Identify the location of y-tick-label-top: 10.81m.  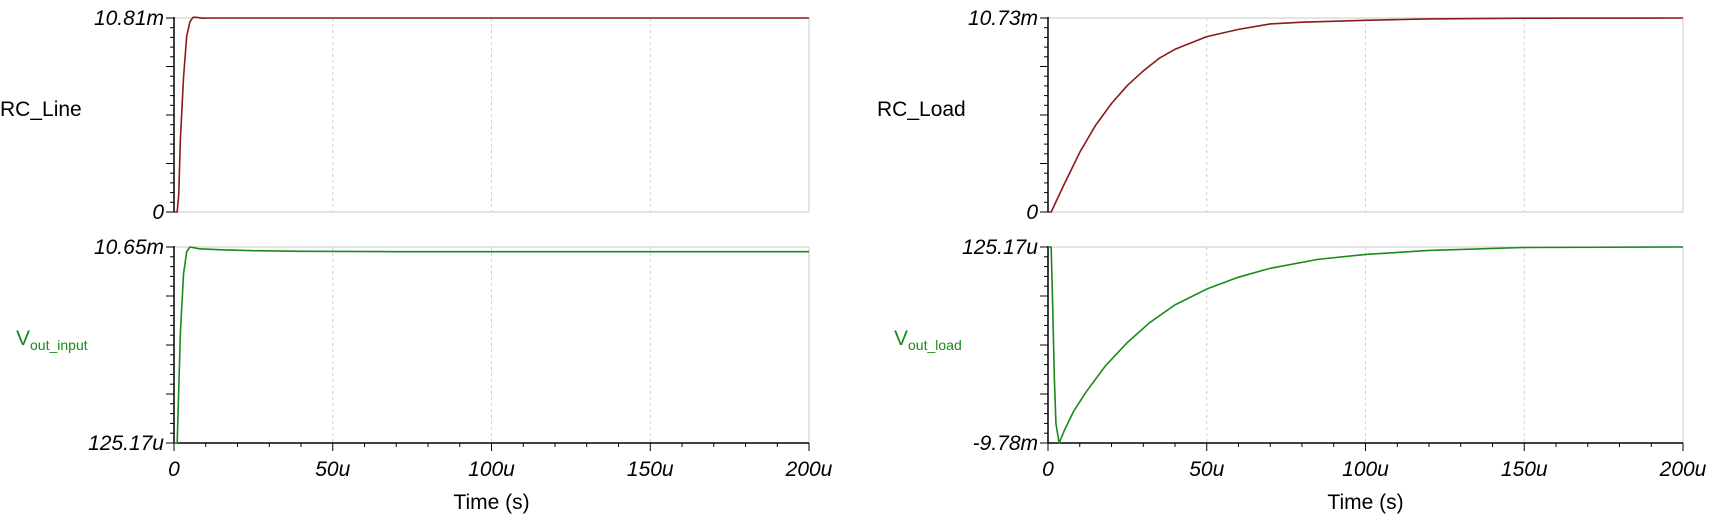
(129, 18).